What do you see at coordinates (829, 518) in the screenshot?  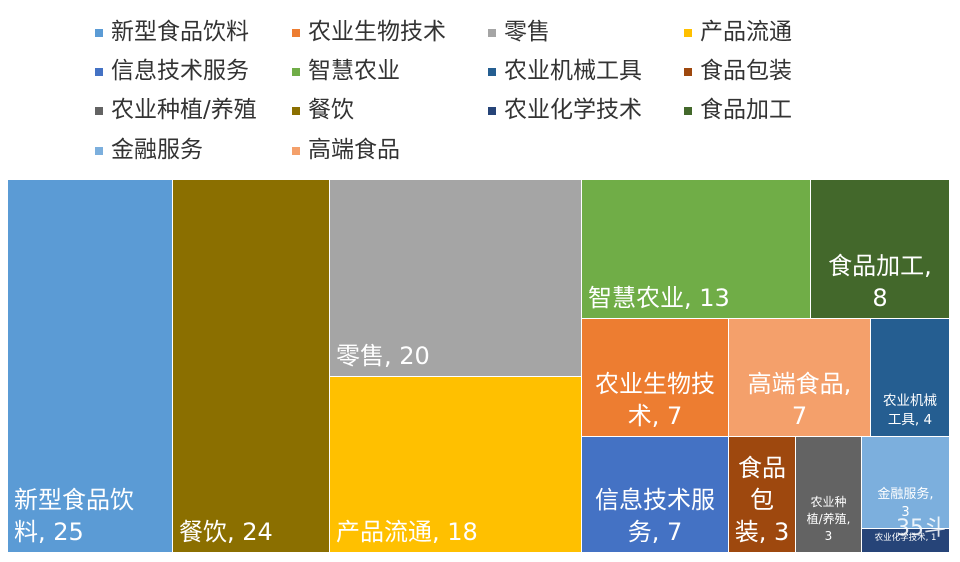 I see `tile-label: 植/养殖,` at bounding box center [829, 518].